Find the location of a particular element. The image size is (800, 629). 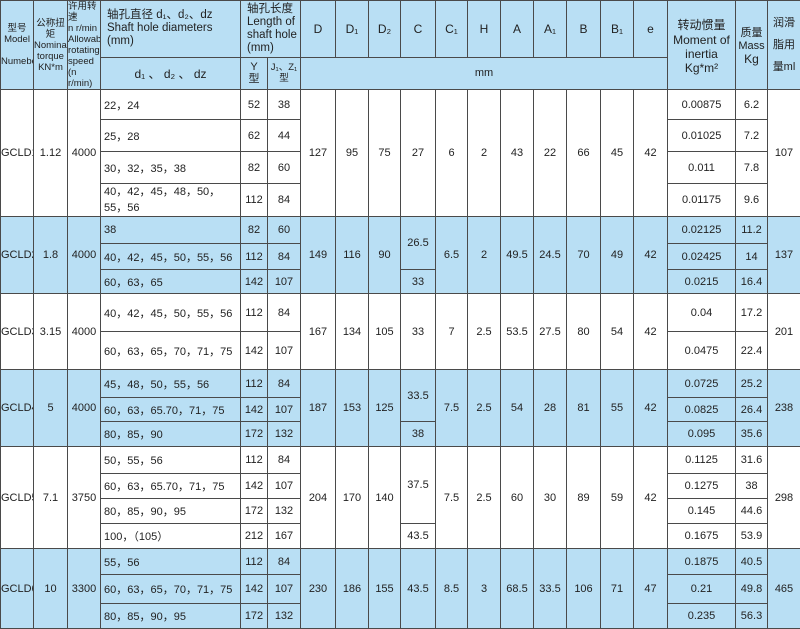

b-cell: 80 is located at coordinates (584, 332).